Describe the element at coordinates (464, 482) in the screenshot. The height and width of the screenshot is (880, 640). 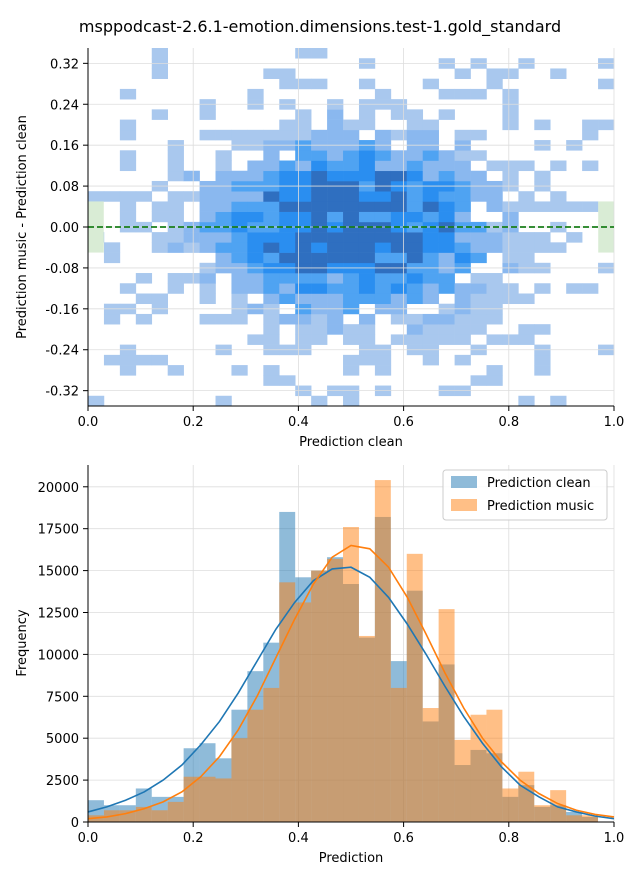
I see `legend-swatch-clean` at that location.